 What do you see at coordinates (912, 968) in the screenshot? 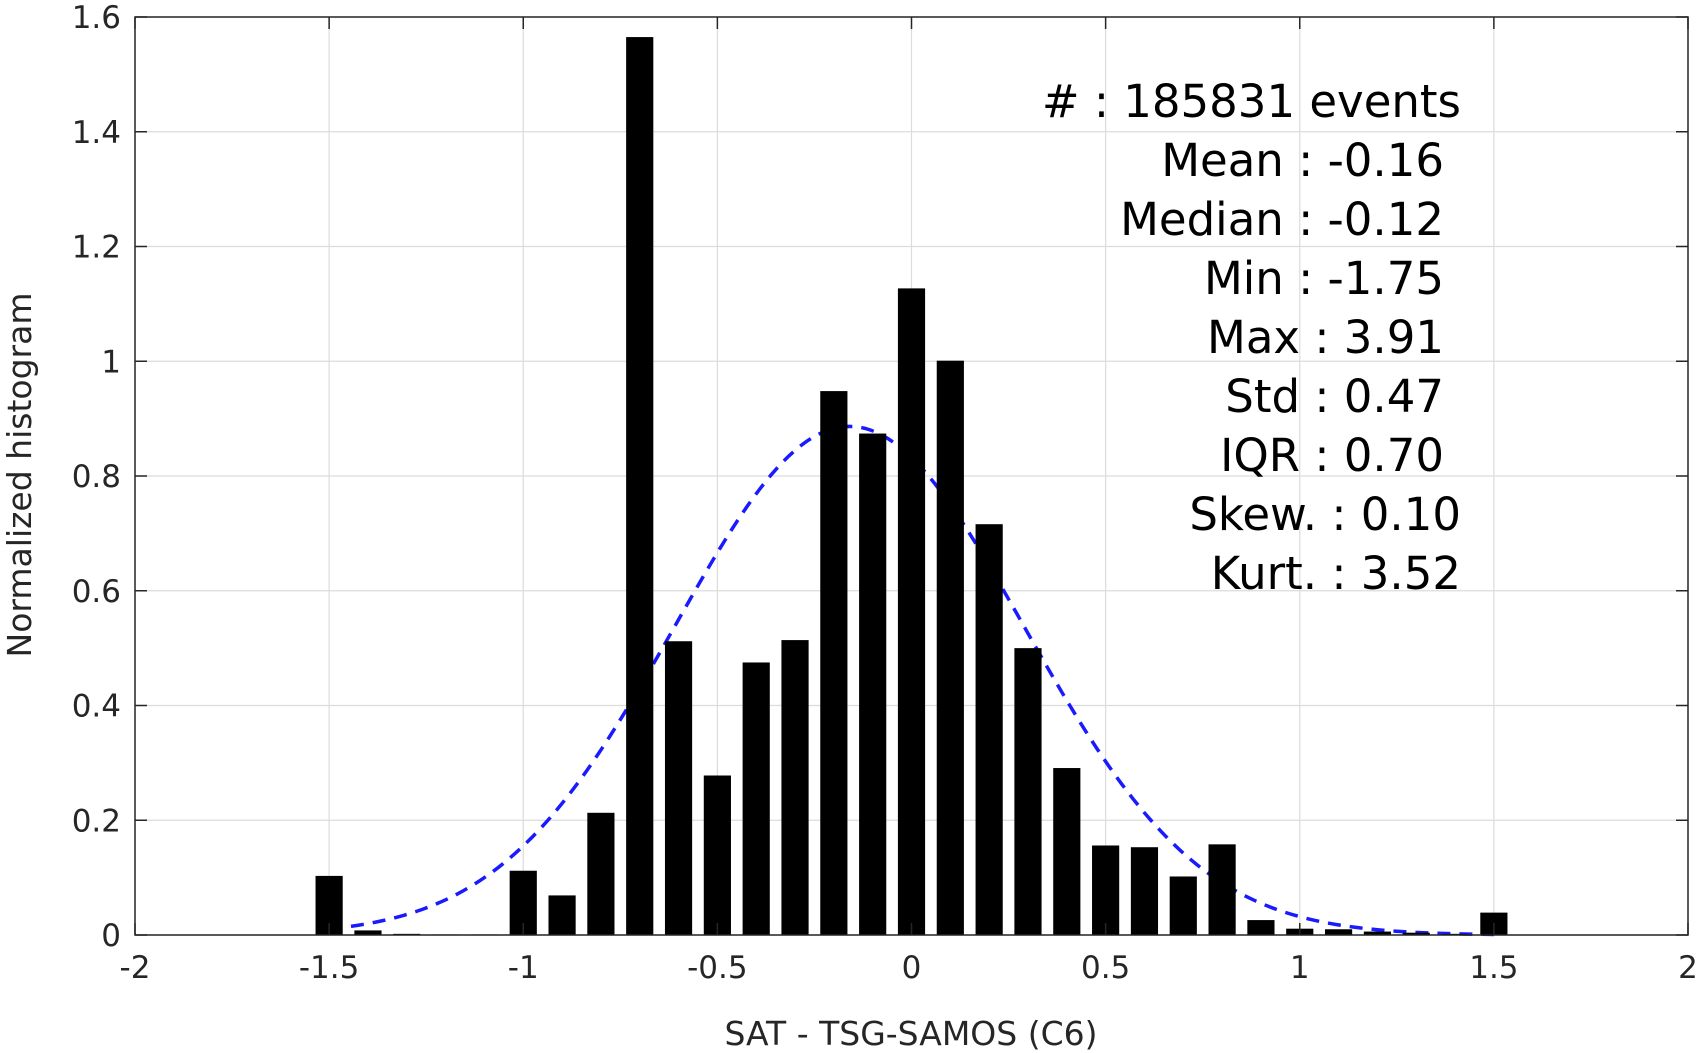
I see `x-tick-label: 0` at bounding box center [912, 968].